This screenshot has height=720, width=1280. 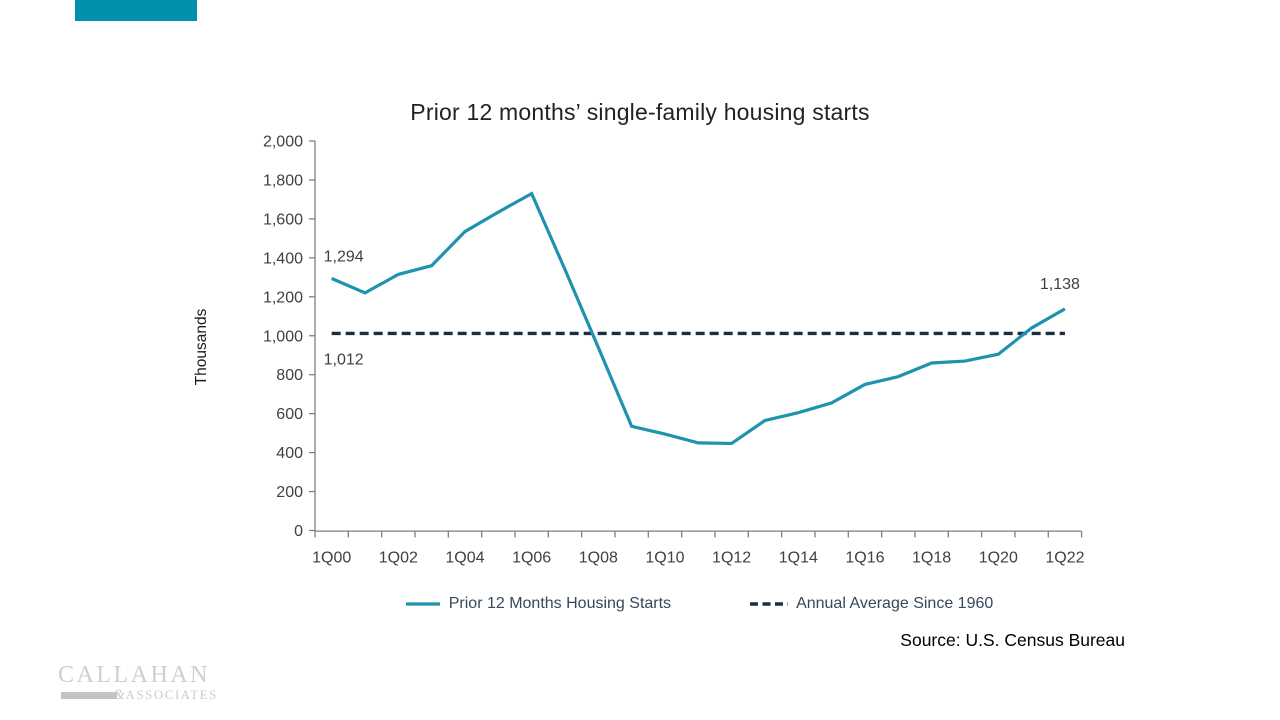 I want to click on data-label: 1,012, so click(x=344, y=359).